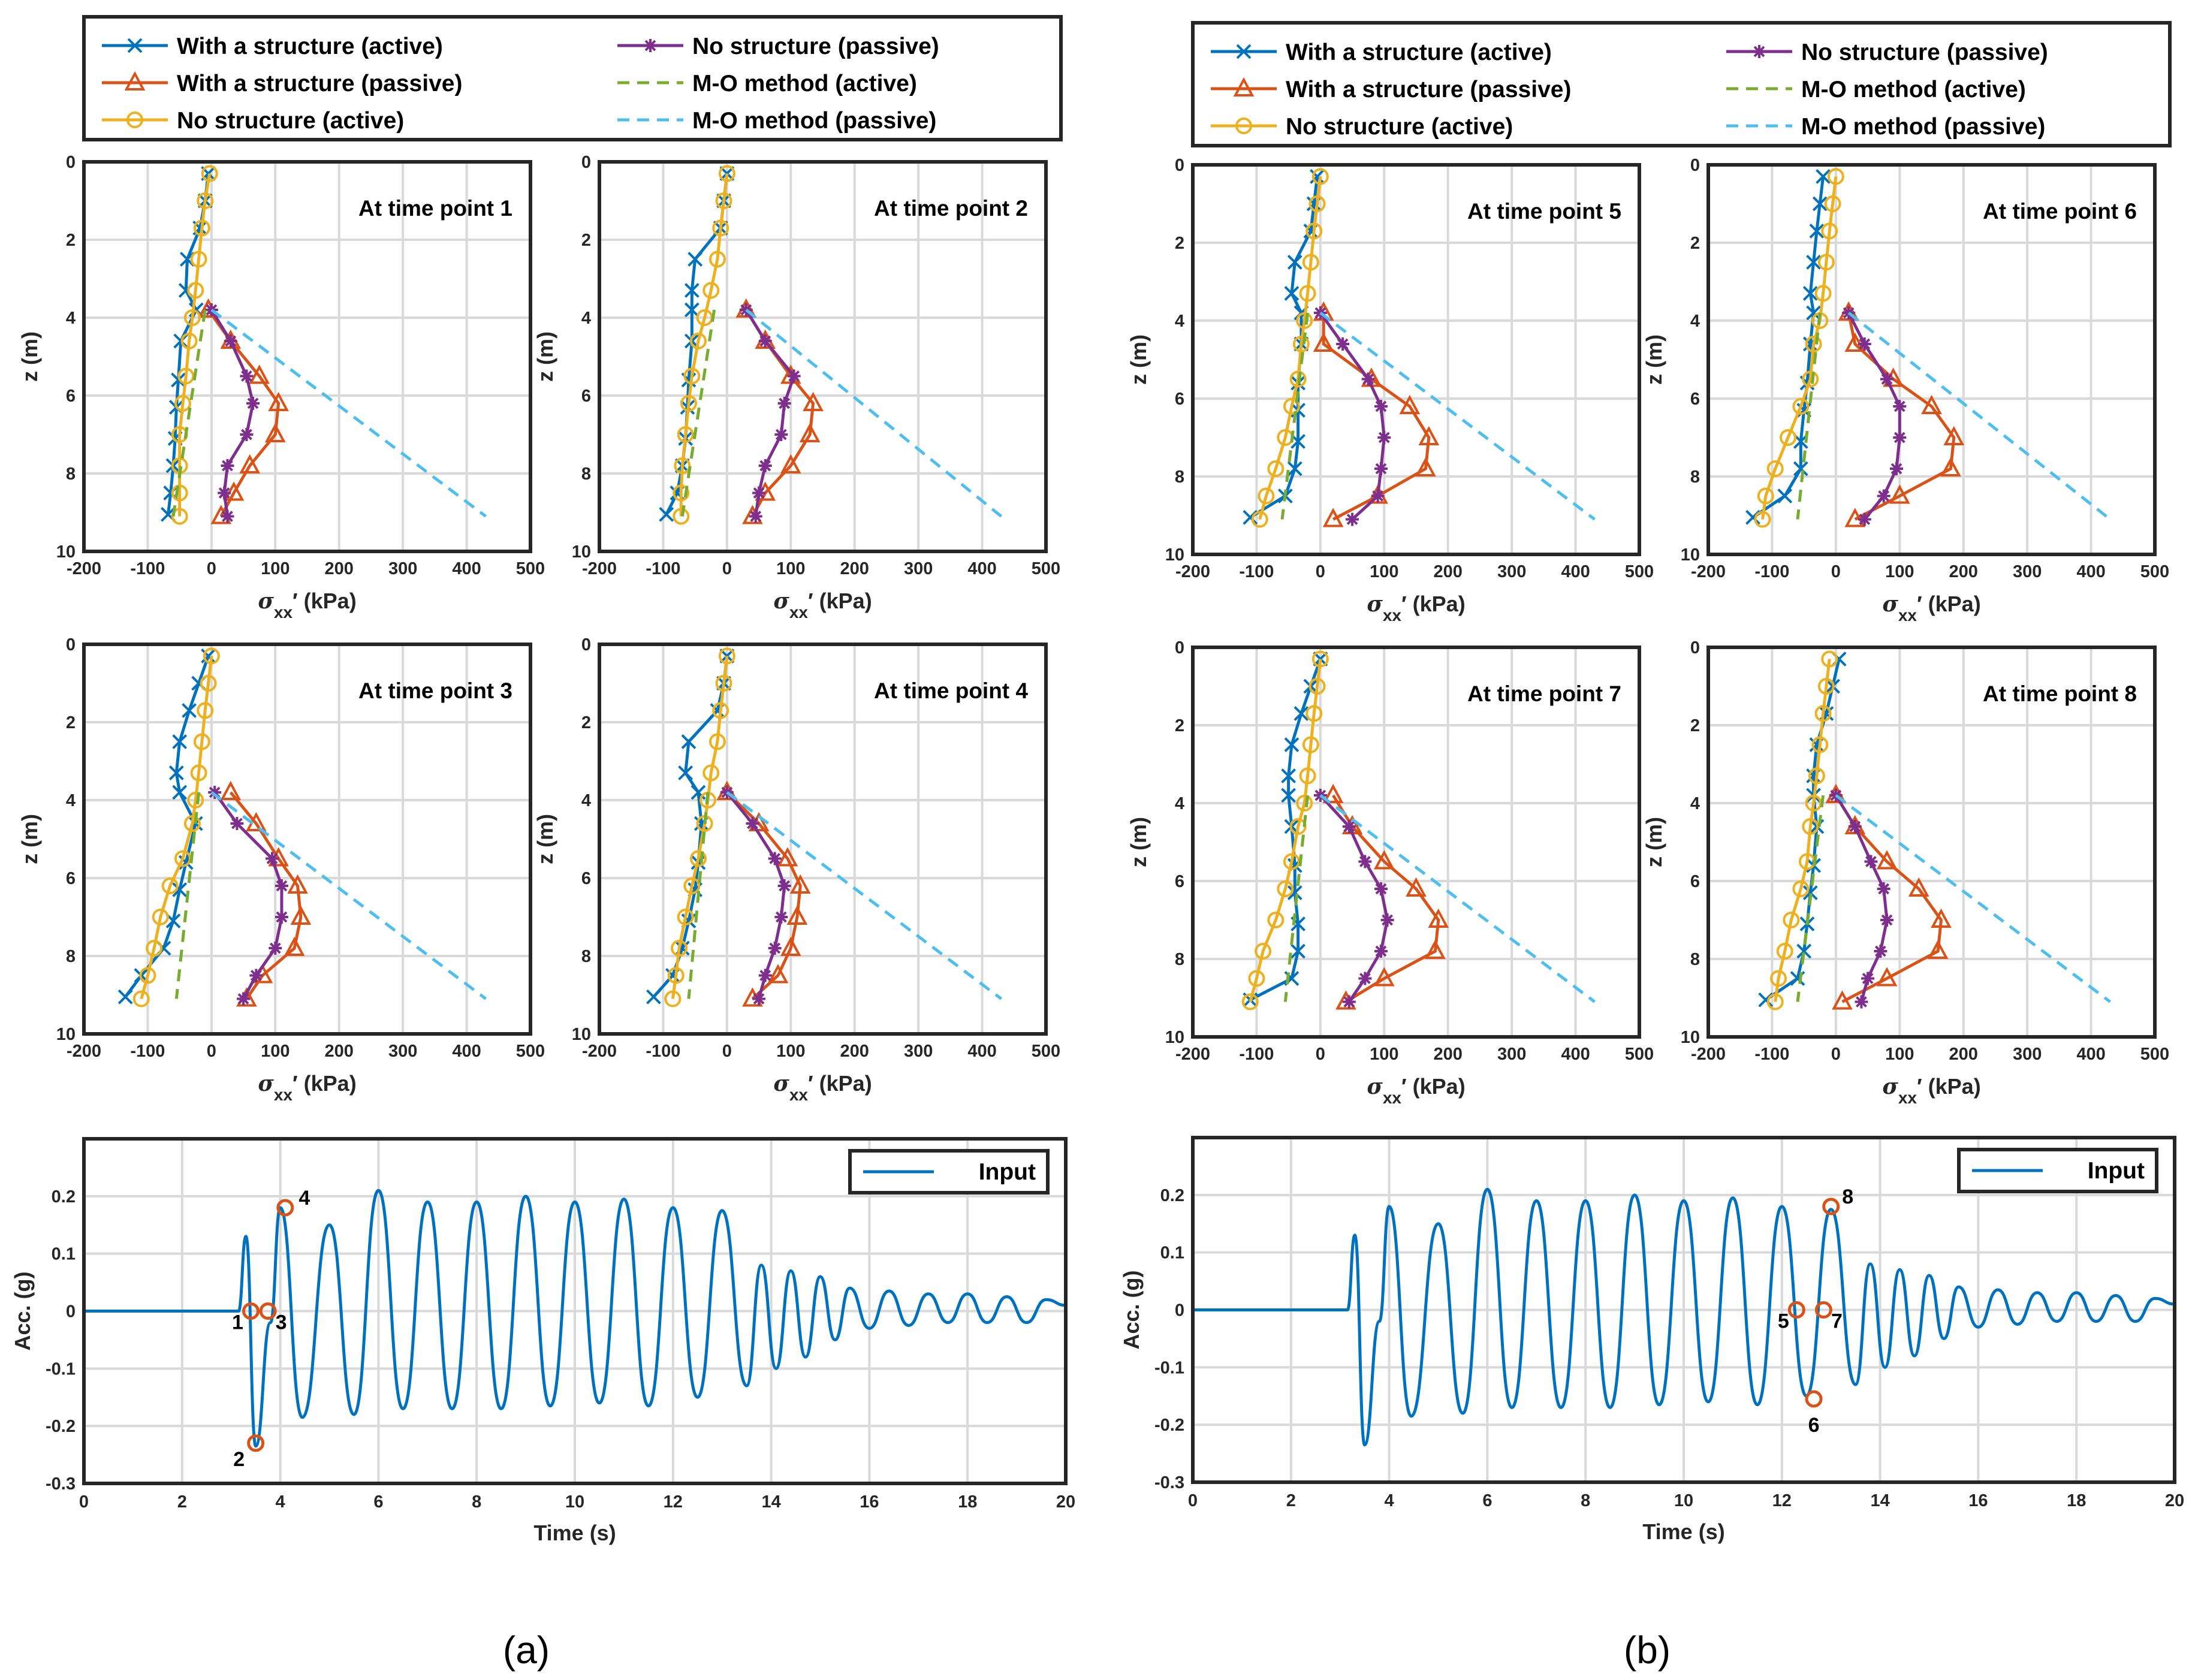 This screenshot has height=1680, width=2195. I want to click on legend-label: With a structure (active), so click(1419, 52).